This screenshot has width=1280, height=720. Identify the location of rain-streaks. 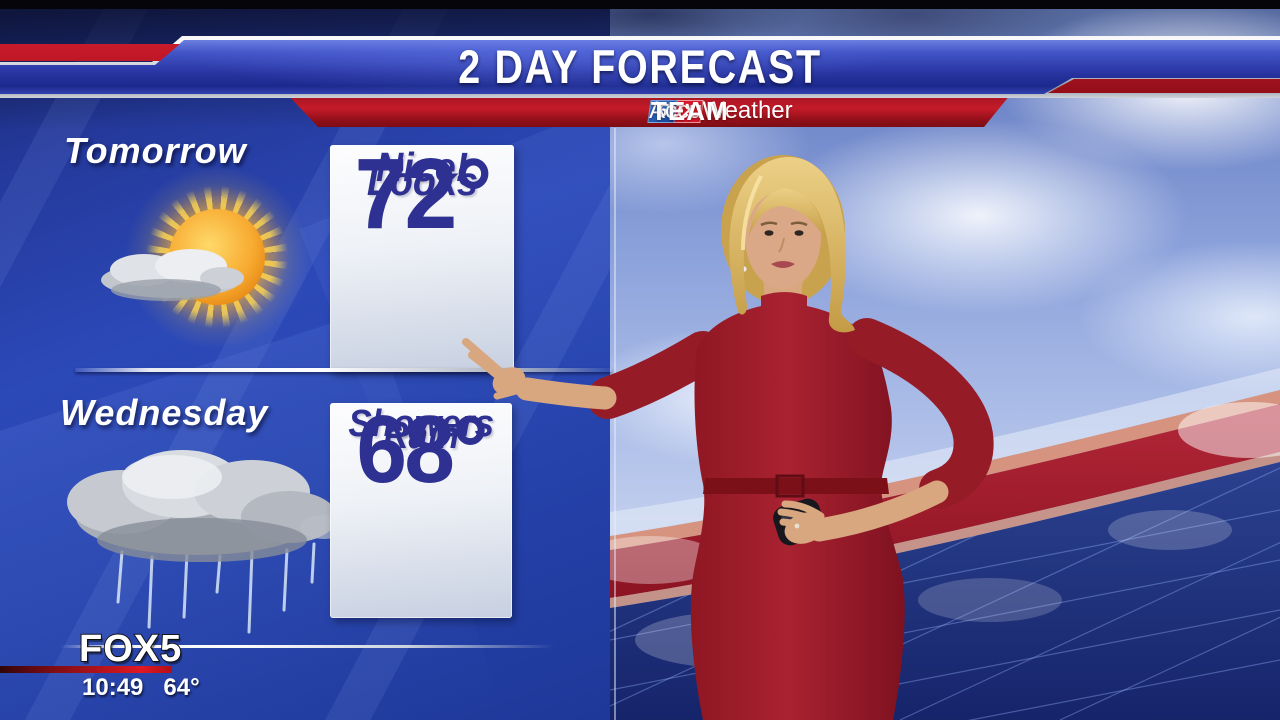
(216, 588).